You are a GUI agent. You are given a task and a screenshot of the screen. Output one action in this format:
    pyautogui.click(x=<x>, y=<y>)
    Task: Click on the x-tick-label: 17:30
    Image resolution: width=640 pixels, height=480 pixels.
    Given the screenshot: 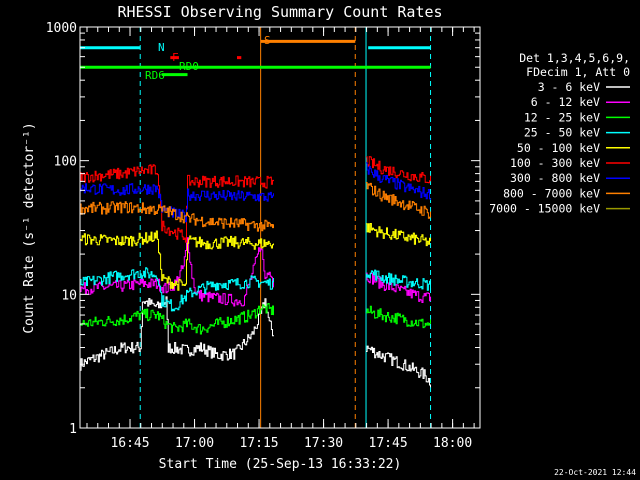 What is the action you would take?
    pyautogui.click(x=323, y=443)
    